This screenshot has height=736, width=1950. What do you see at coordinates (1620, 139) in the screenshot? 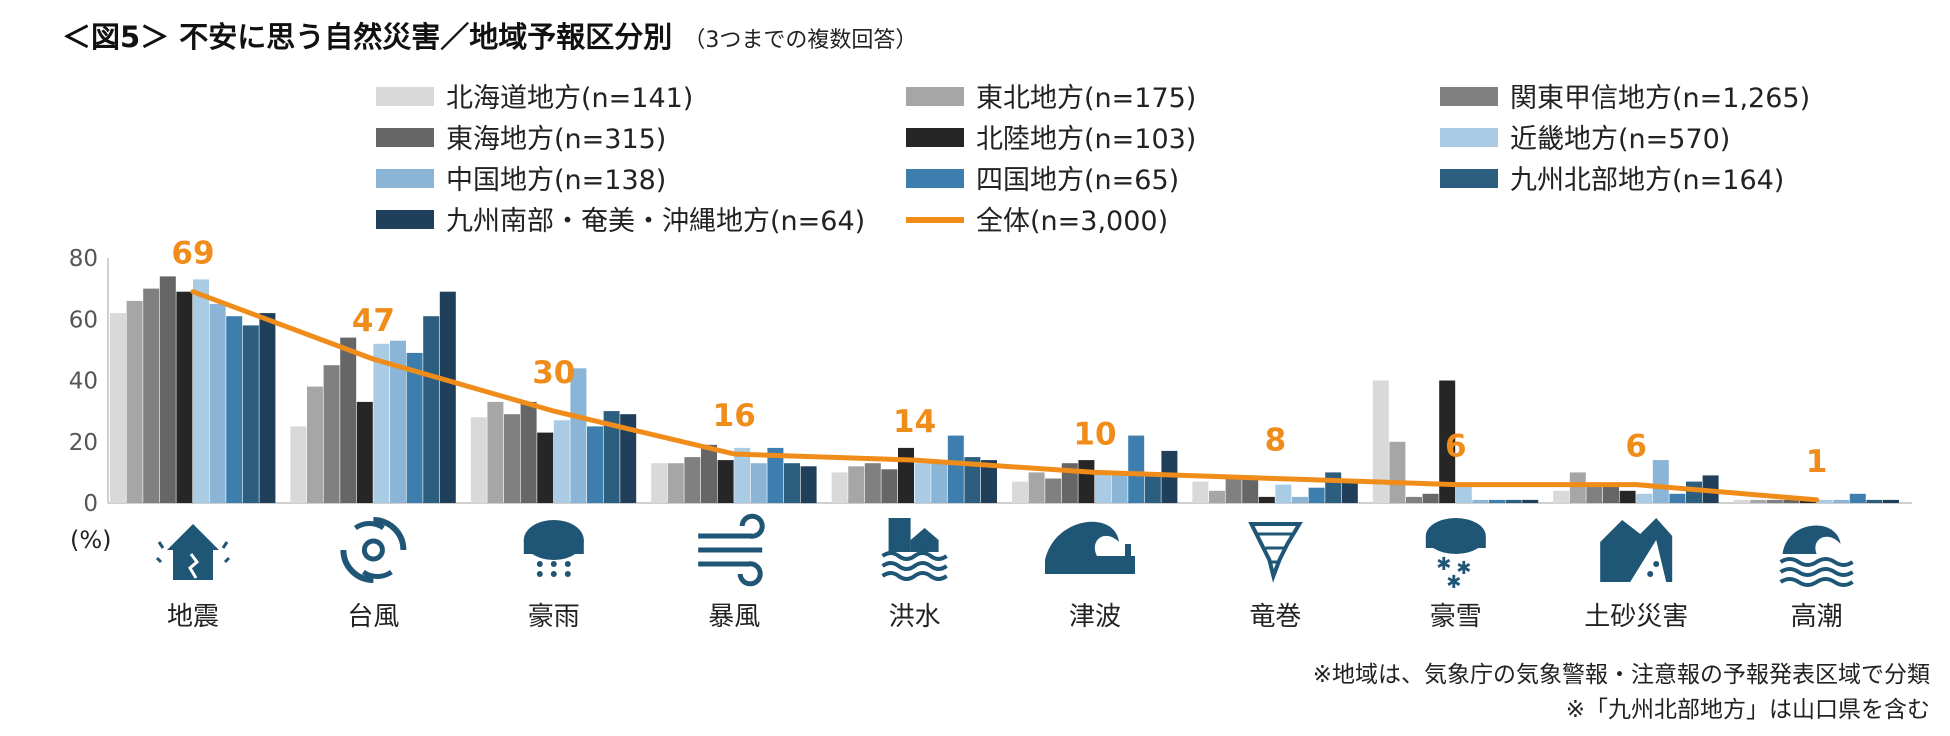
I see `legend-label: 近畿地方(n=570)` at bounding box center [1620, 139].